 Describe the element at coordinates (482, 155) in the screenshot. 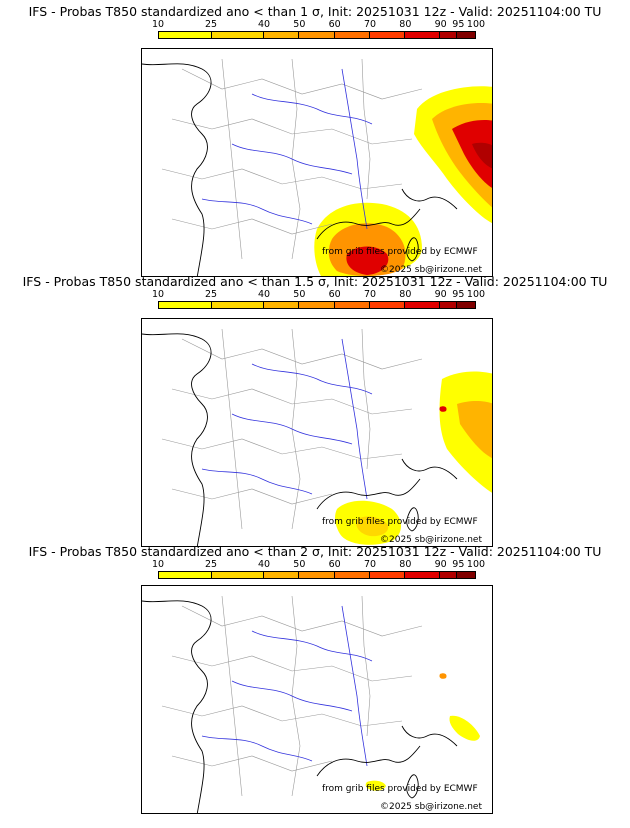

I see `alps-probability-peak` at that location.